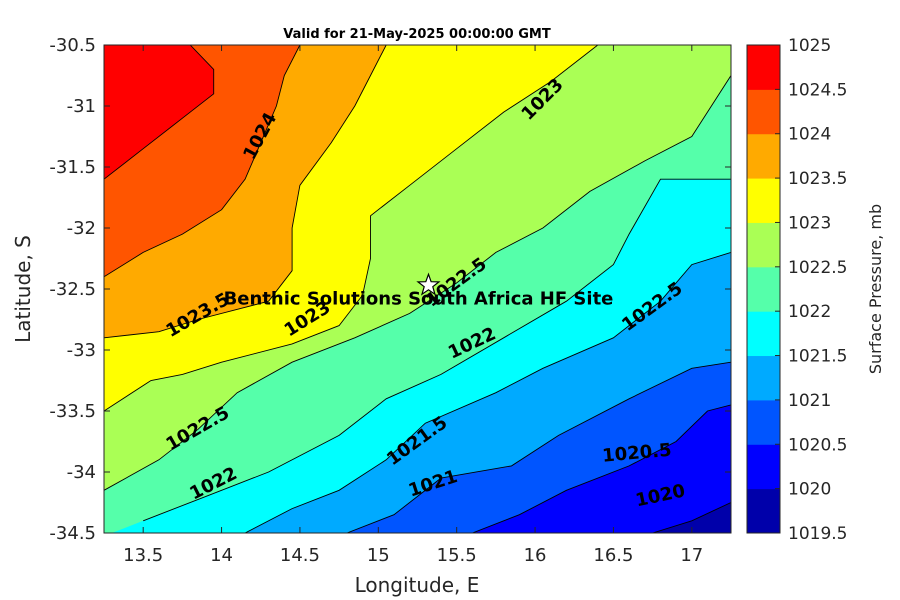 The image size is (900, 600). What do you see at coordinates (691, 555) in the screenshot?
I see `x-tick-label: 17` at bounding box center [691, 555].